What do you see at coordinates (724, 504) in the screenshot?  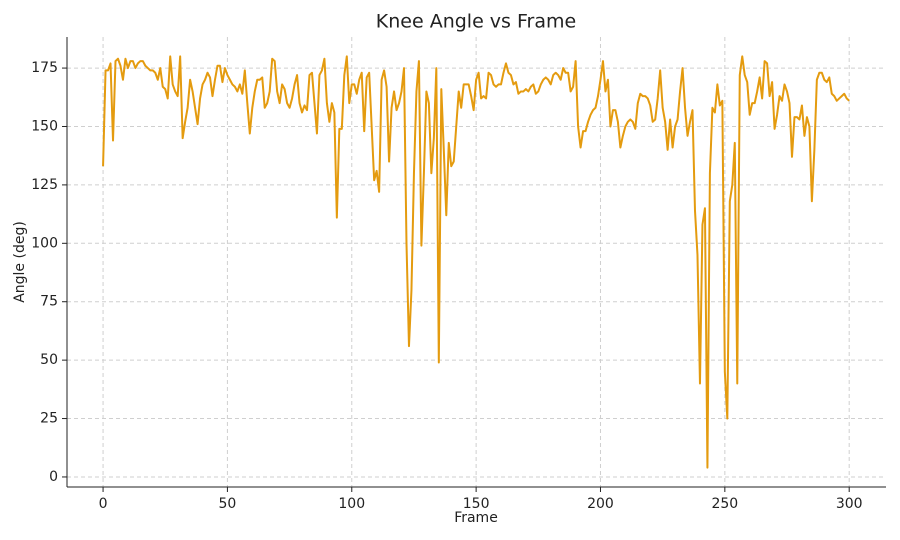 I see `x-tick-label: 250` at bounding box center [724, 504].